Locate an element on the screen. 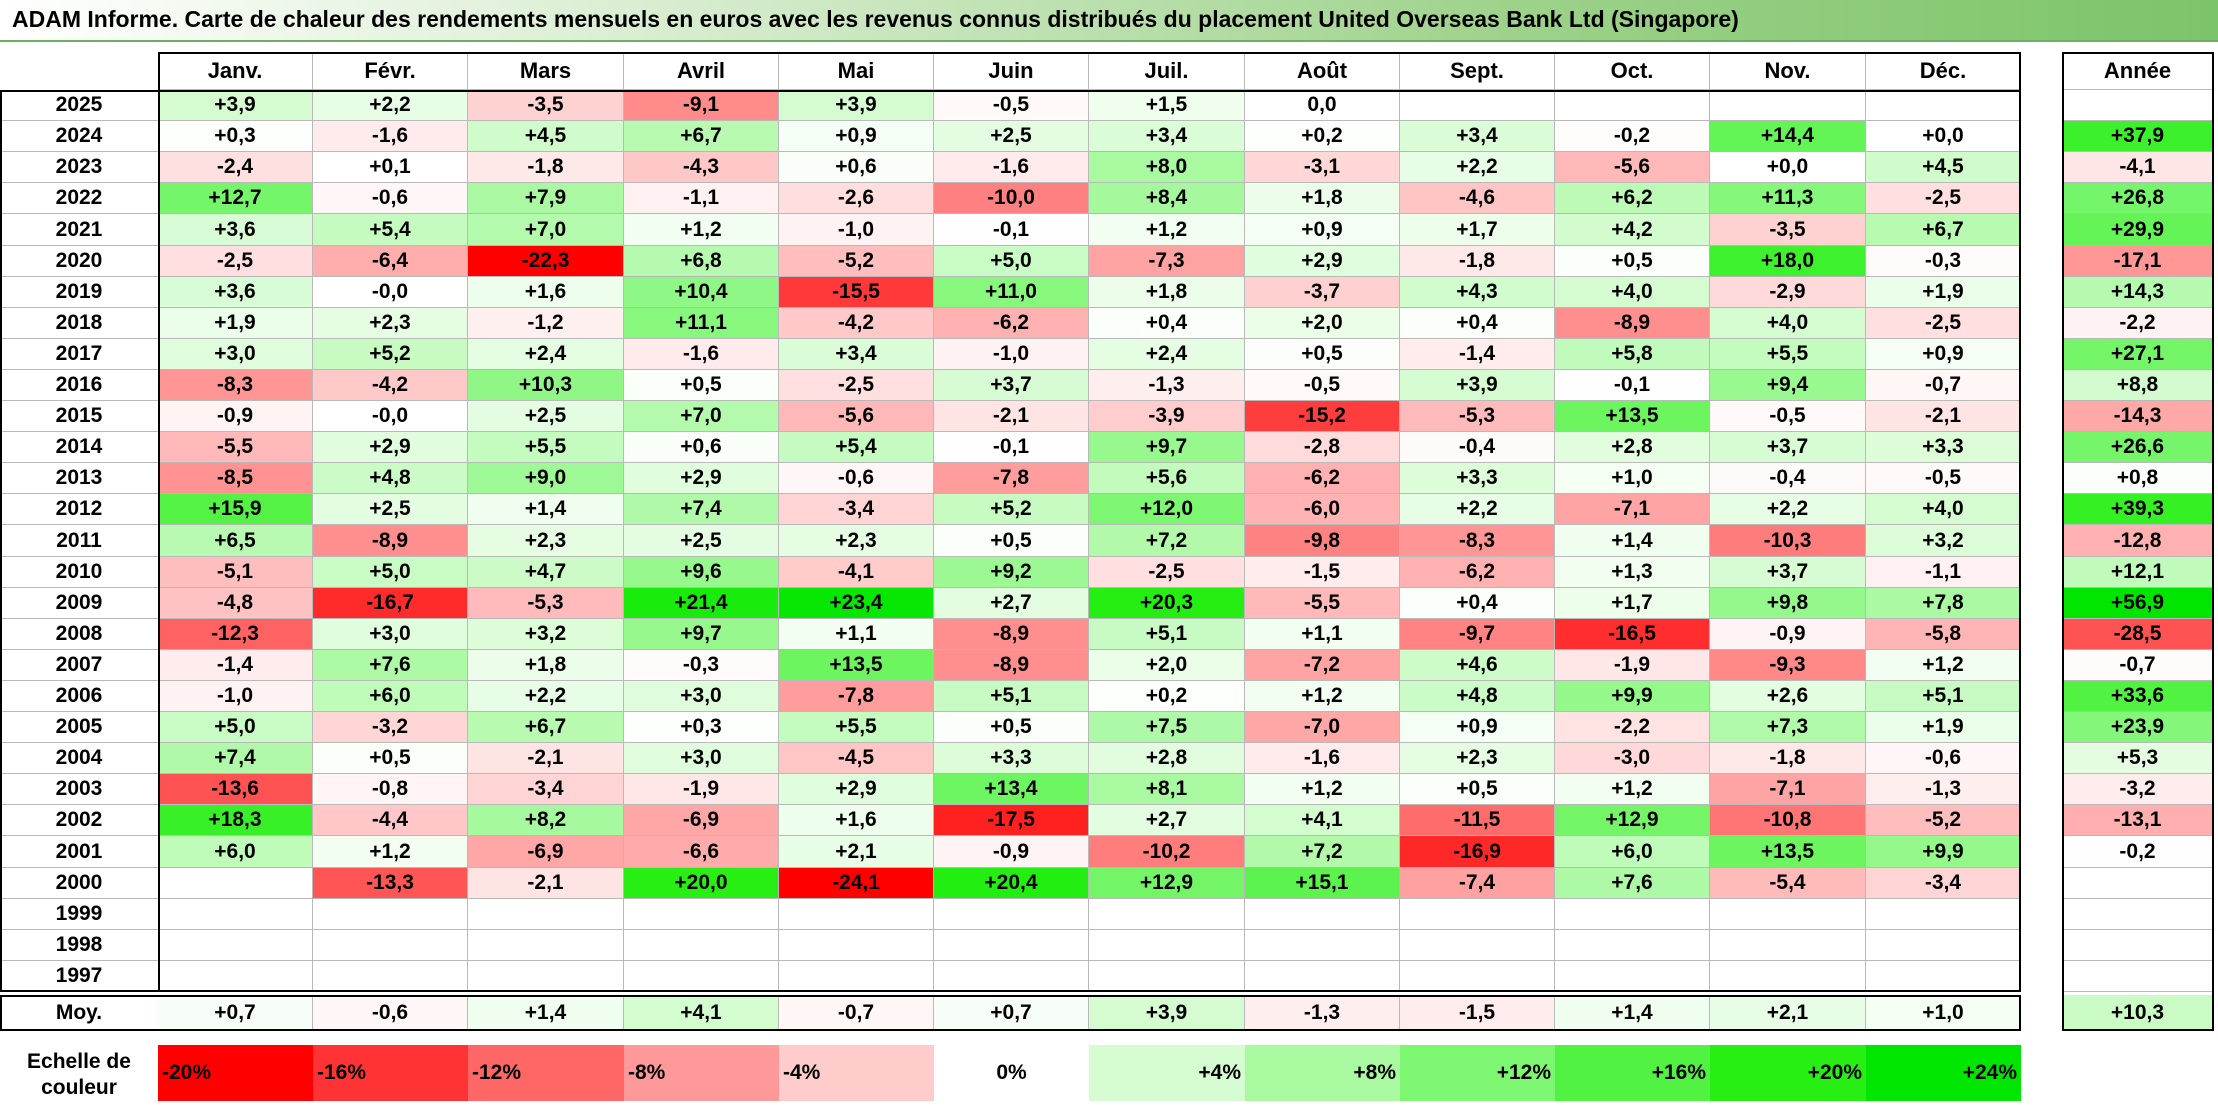 Image resolution: width=2218 pixels, height=1106 pixels. heatmap-cell: +5,6 is located at coordinates (1167, 478).